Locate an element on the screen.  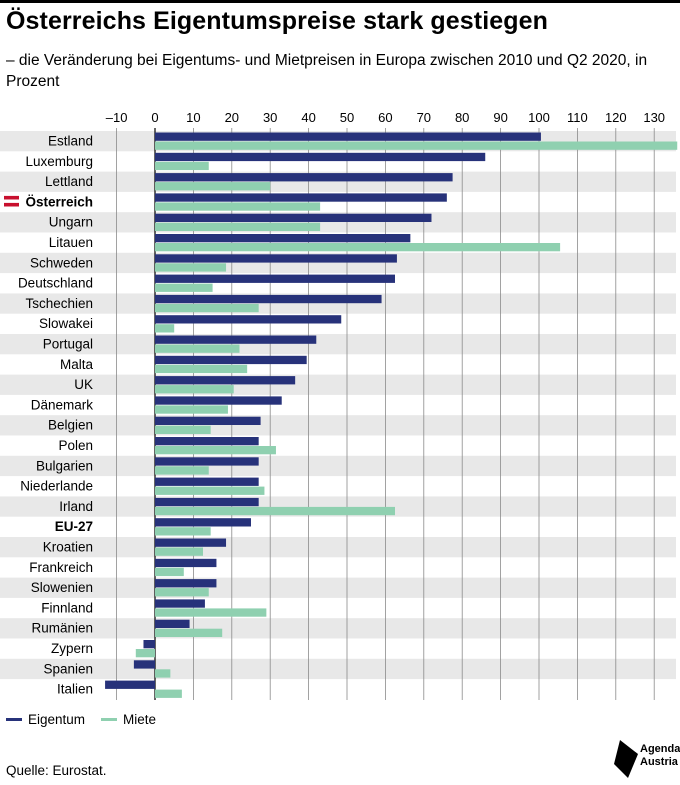
category-label: Frankreich is located at coordinates (61, 567).